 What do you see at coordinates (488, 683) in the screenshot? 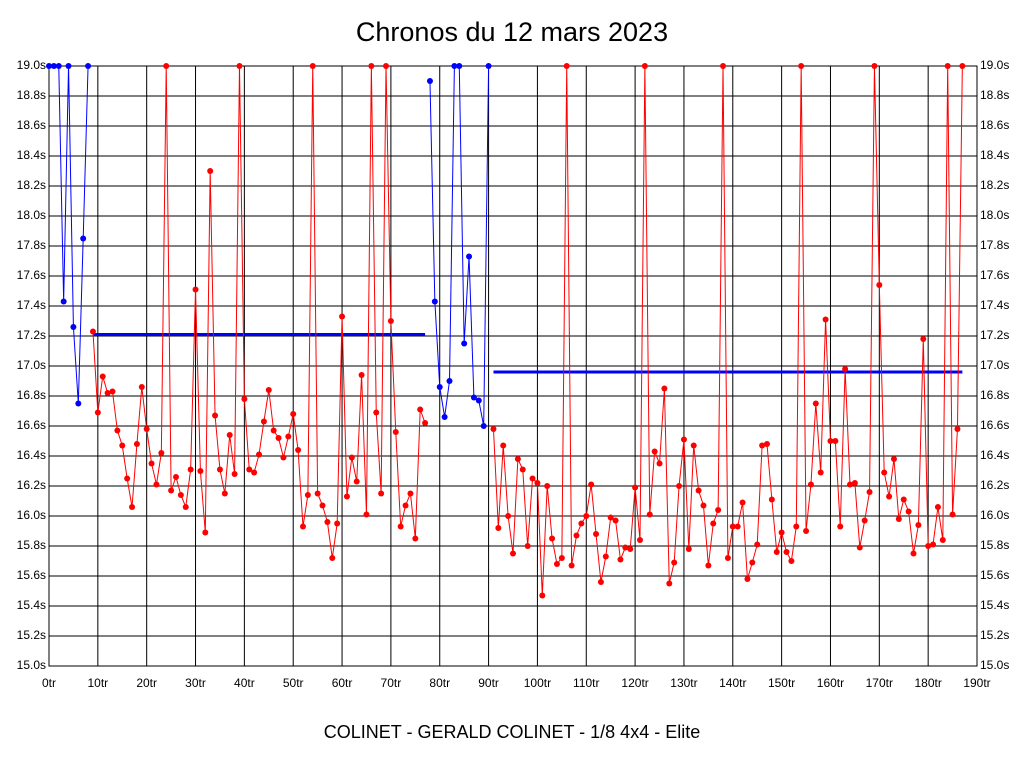
I see `x-tick-label: 90tr` at bounding box center [488, 683].